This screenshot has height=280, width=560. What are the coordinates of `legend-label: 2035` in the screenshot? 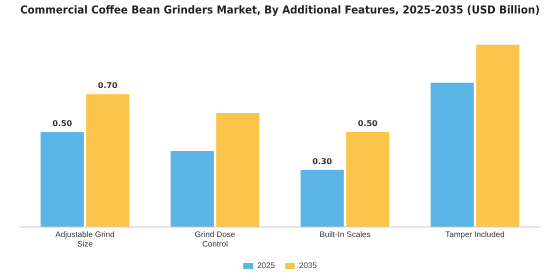 It's located at (308, 265).